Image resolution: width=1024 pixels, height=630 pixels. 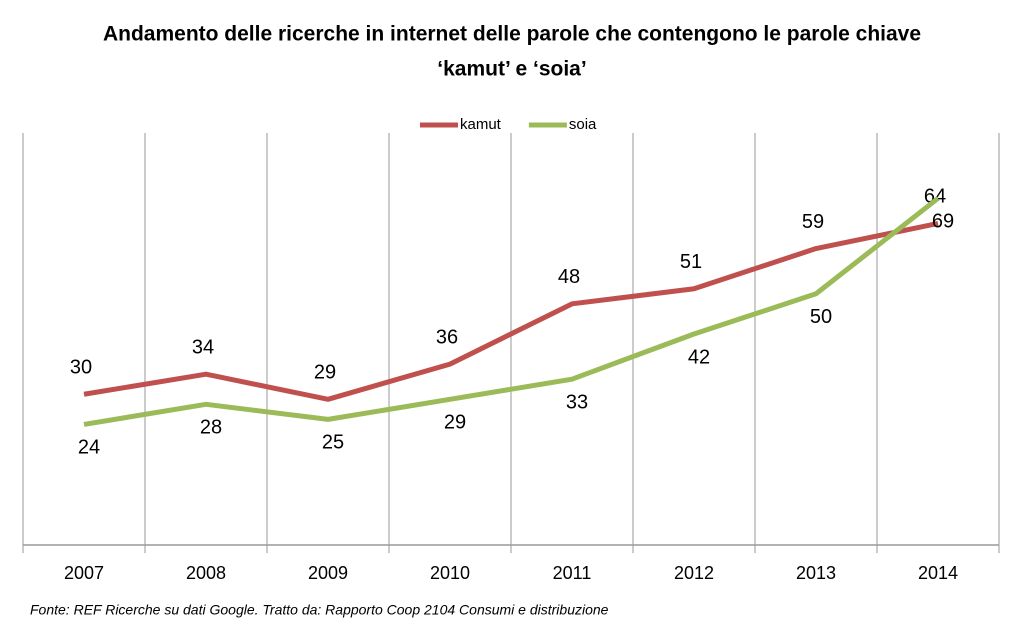 What do you see at coordinates (816, 573) in the screenshot?
I see `x-tick-label: 2013` at bounding box center [816, 573].